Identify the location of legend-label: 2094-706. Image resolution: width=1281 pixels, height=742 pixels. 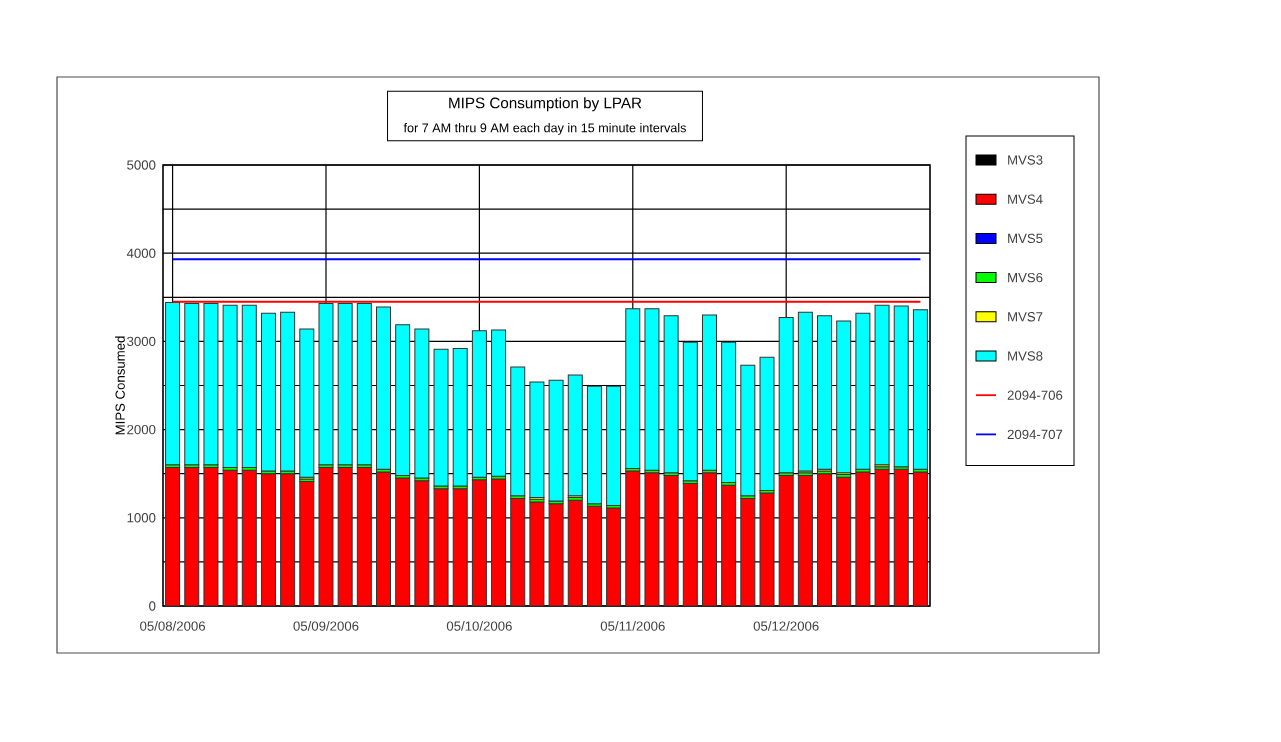
(1035, 395).